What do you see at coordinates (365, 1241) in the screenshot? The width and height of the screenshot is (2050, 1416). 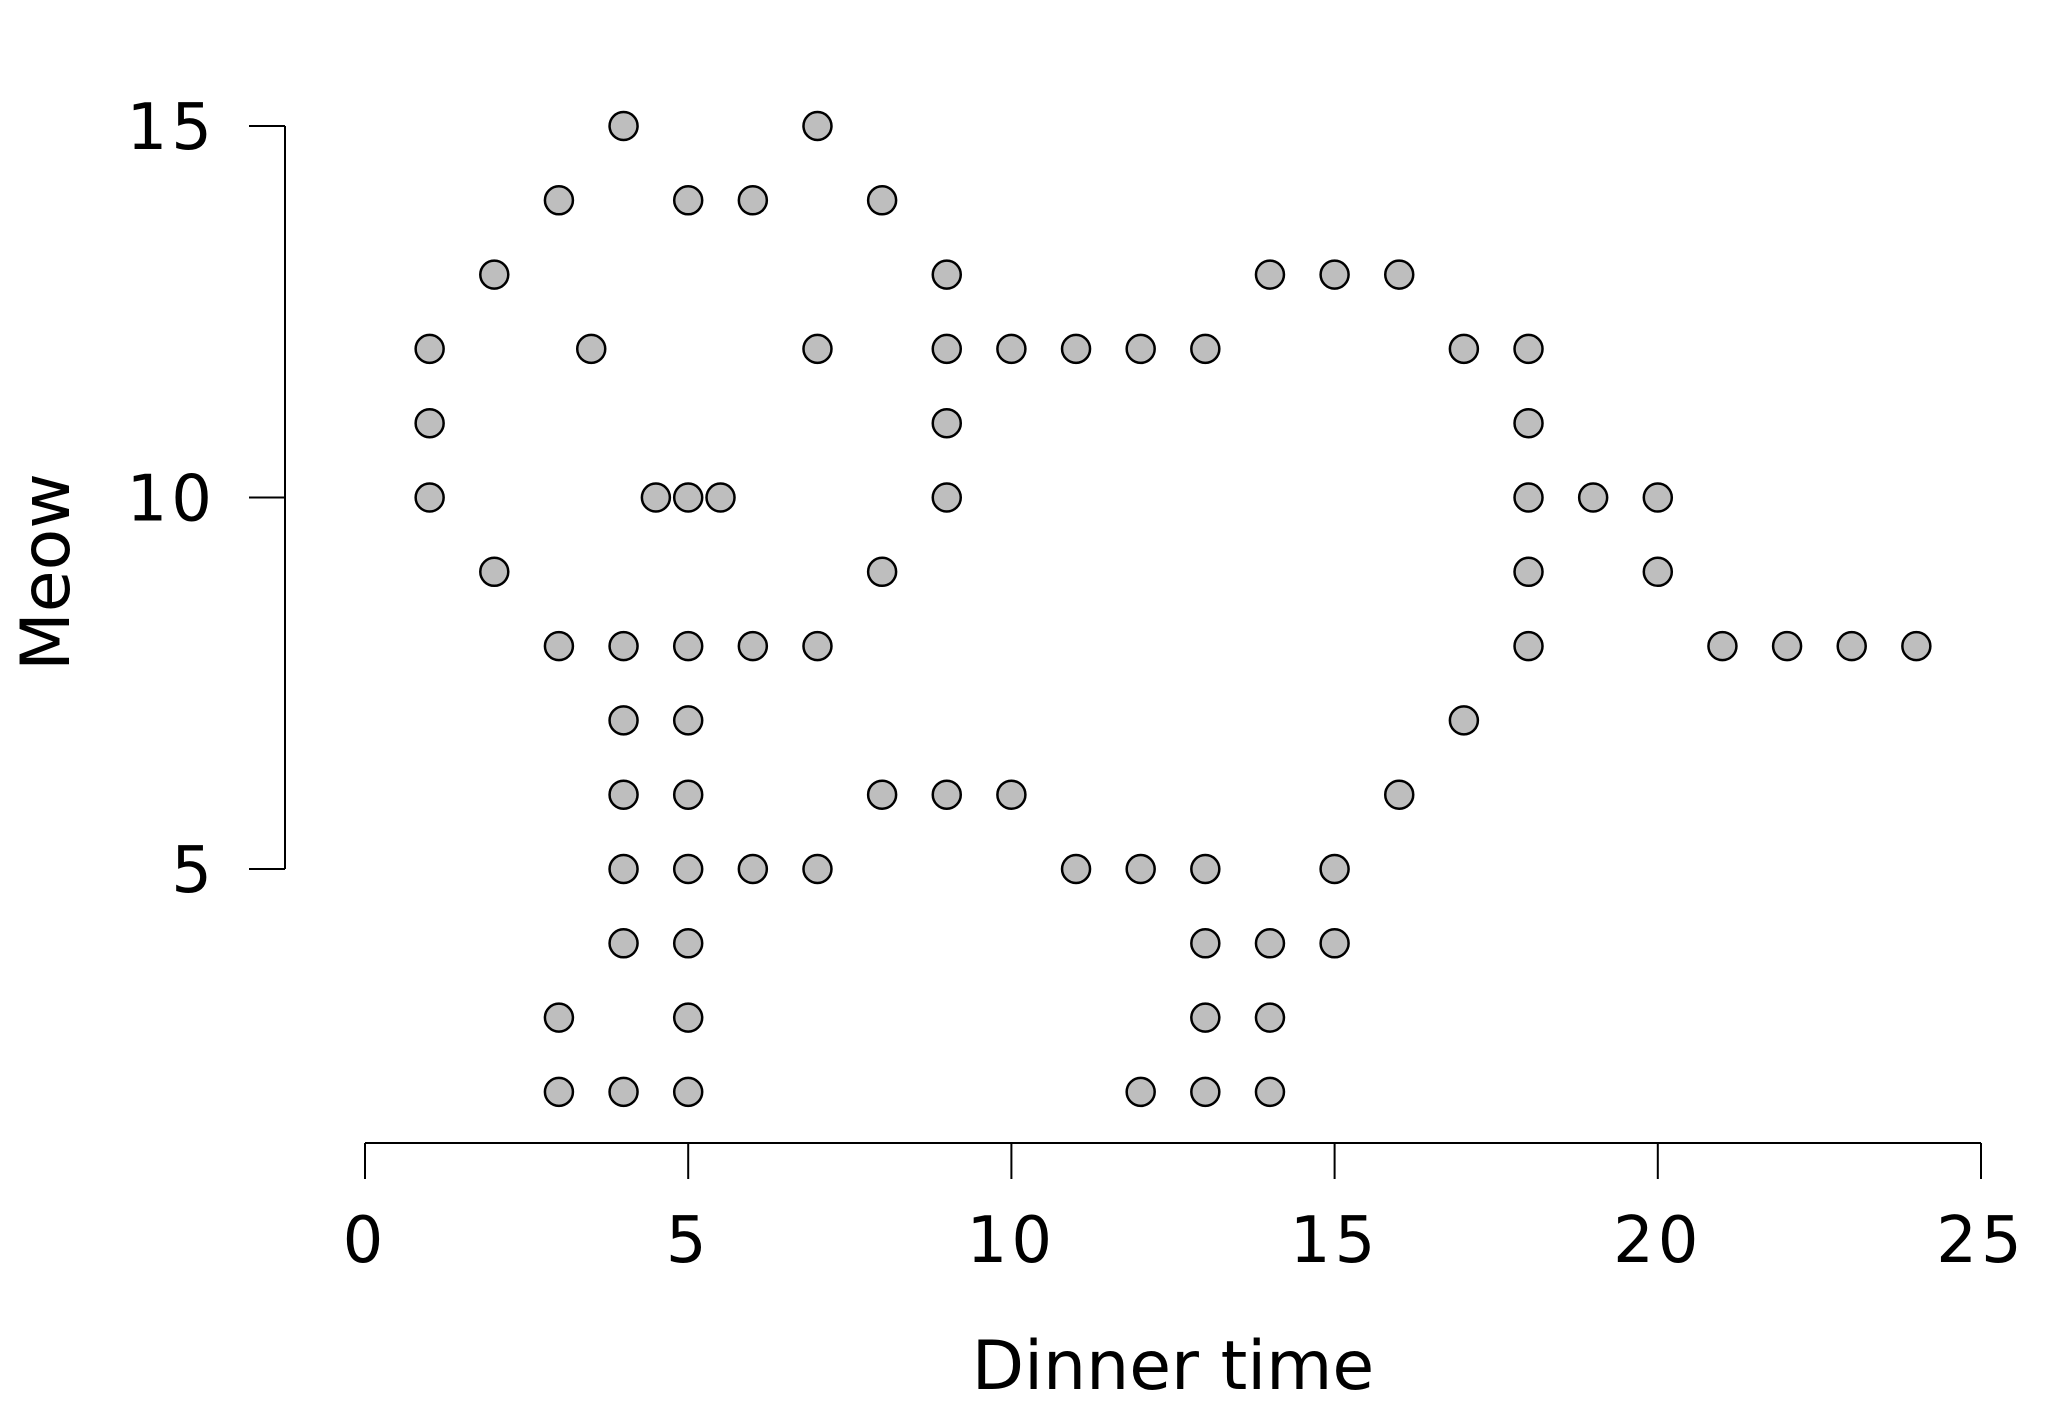 I see `x-tick-label: 0` at bounding box center [365, 1241].